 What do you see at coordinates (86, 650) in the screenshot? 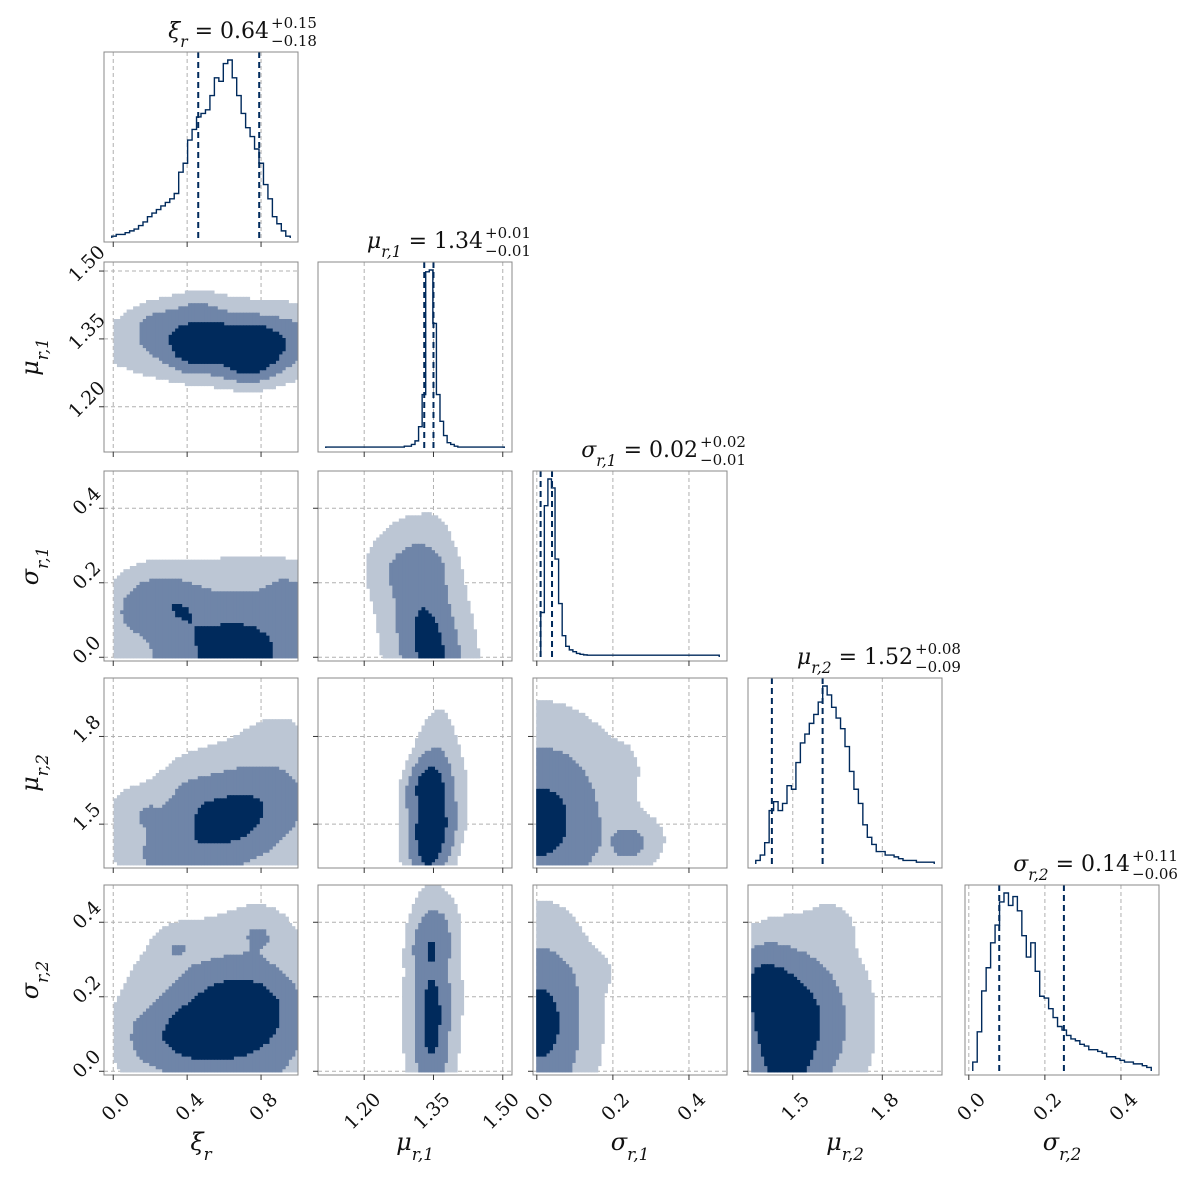
I see `y-tick-label-2: 0.0` at bounding box center [86, 650].